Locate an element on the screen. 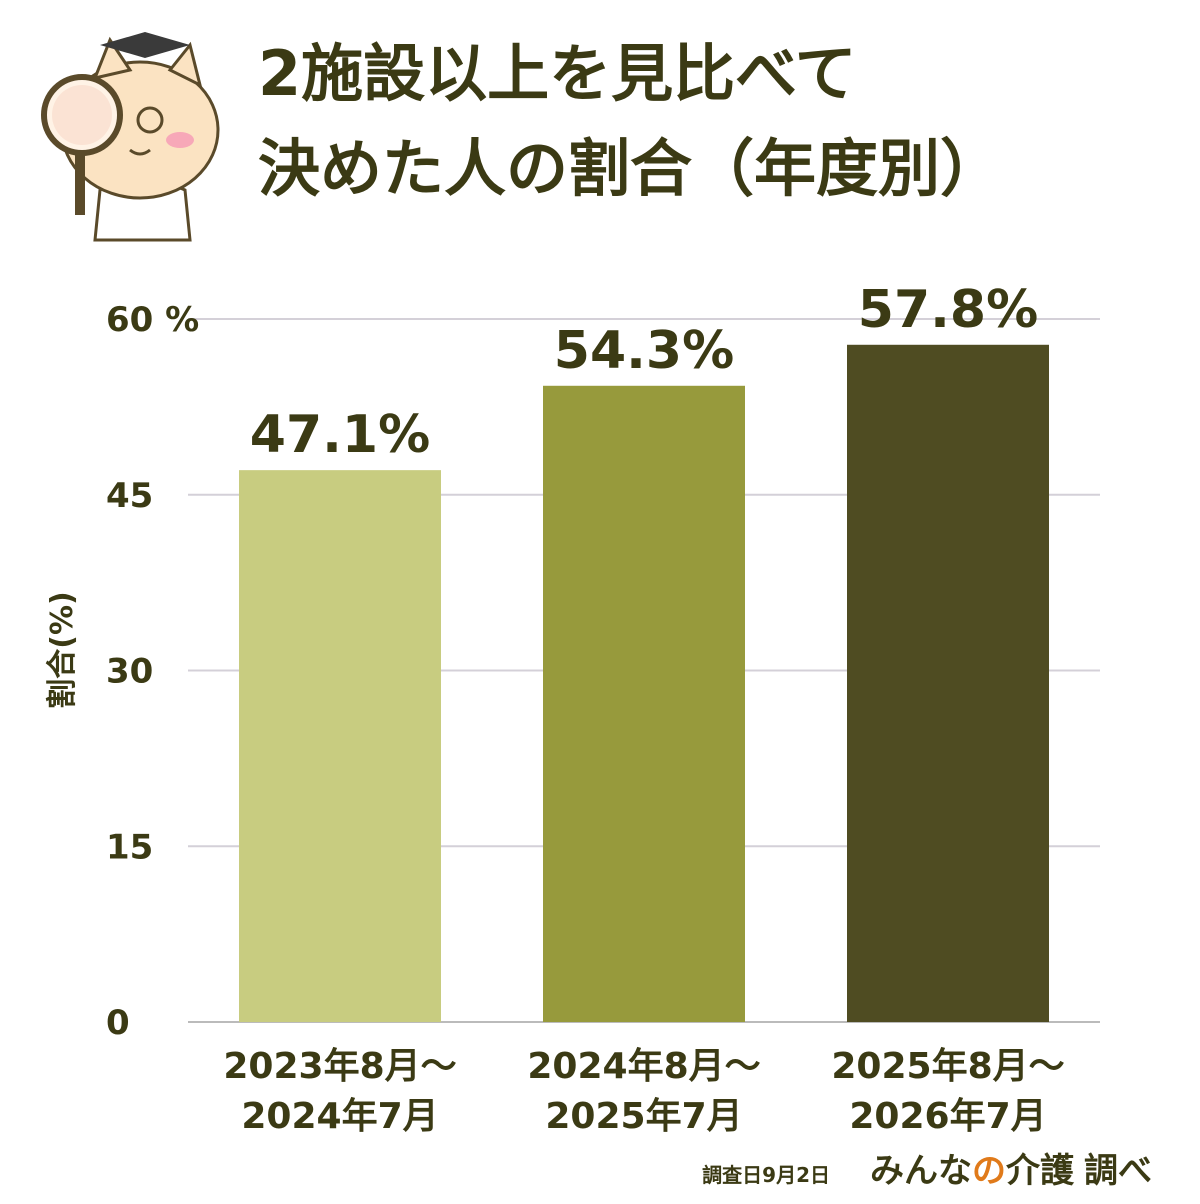 Image resolution: width=1200 pixels, height=1204 pixels. x-tick-label: 2025年7月 is located at coordinates (643, 1116).